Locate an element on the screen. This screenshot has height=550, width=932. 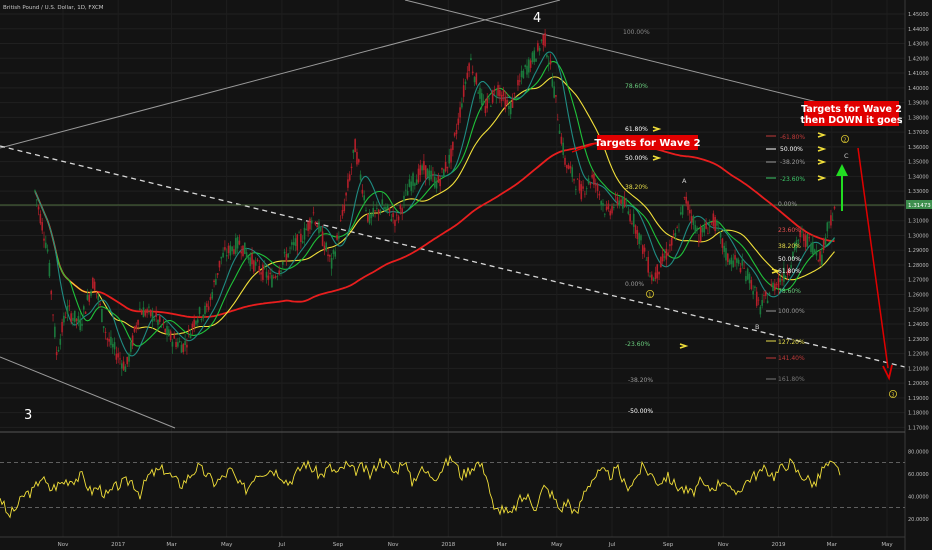
price-tick-label: 1.42000 is located at coordinates (918, 59).